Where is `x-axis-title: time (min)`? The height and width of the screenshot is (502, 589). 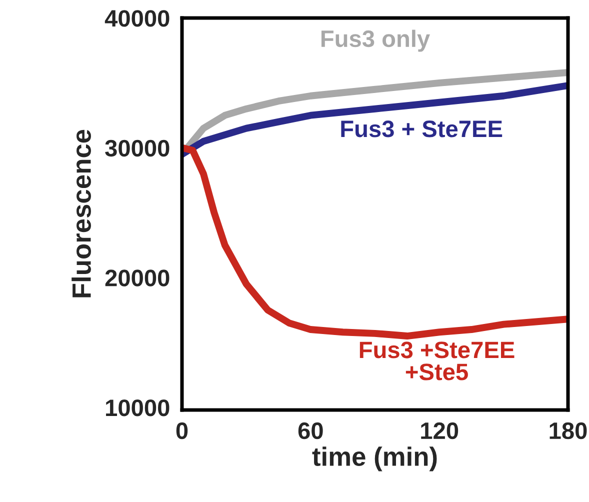 x-axis-title: time (min) is located at coordinates (374, 459).